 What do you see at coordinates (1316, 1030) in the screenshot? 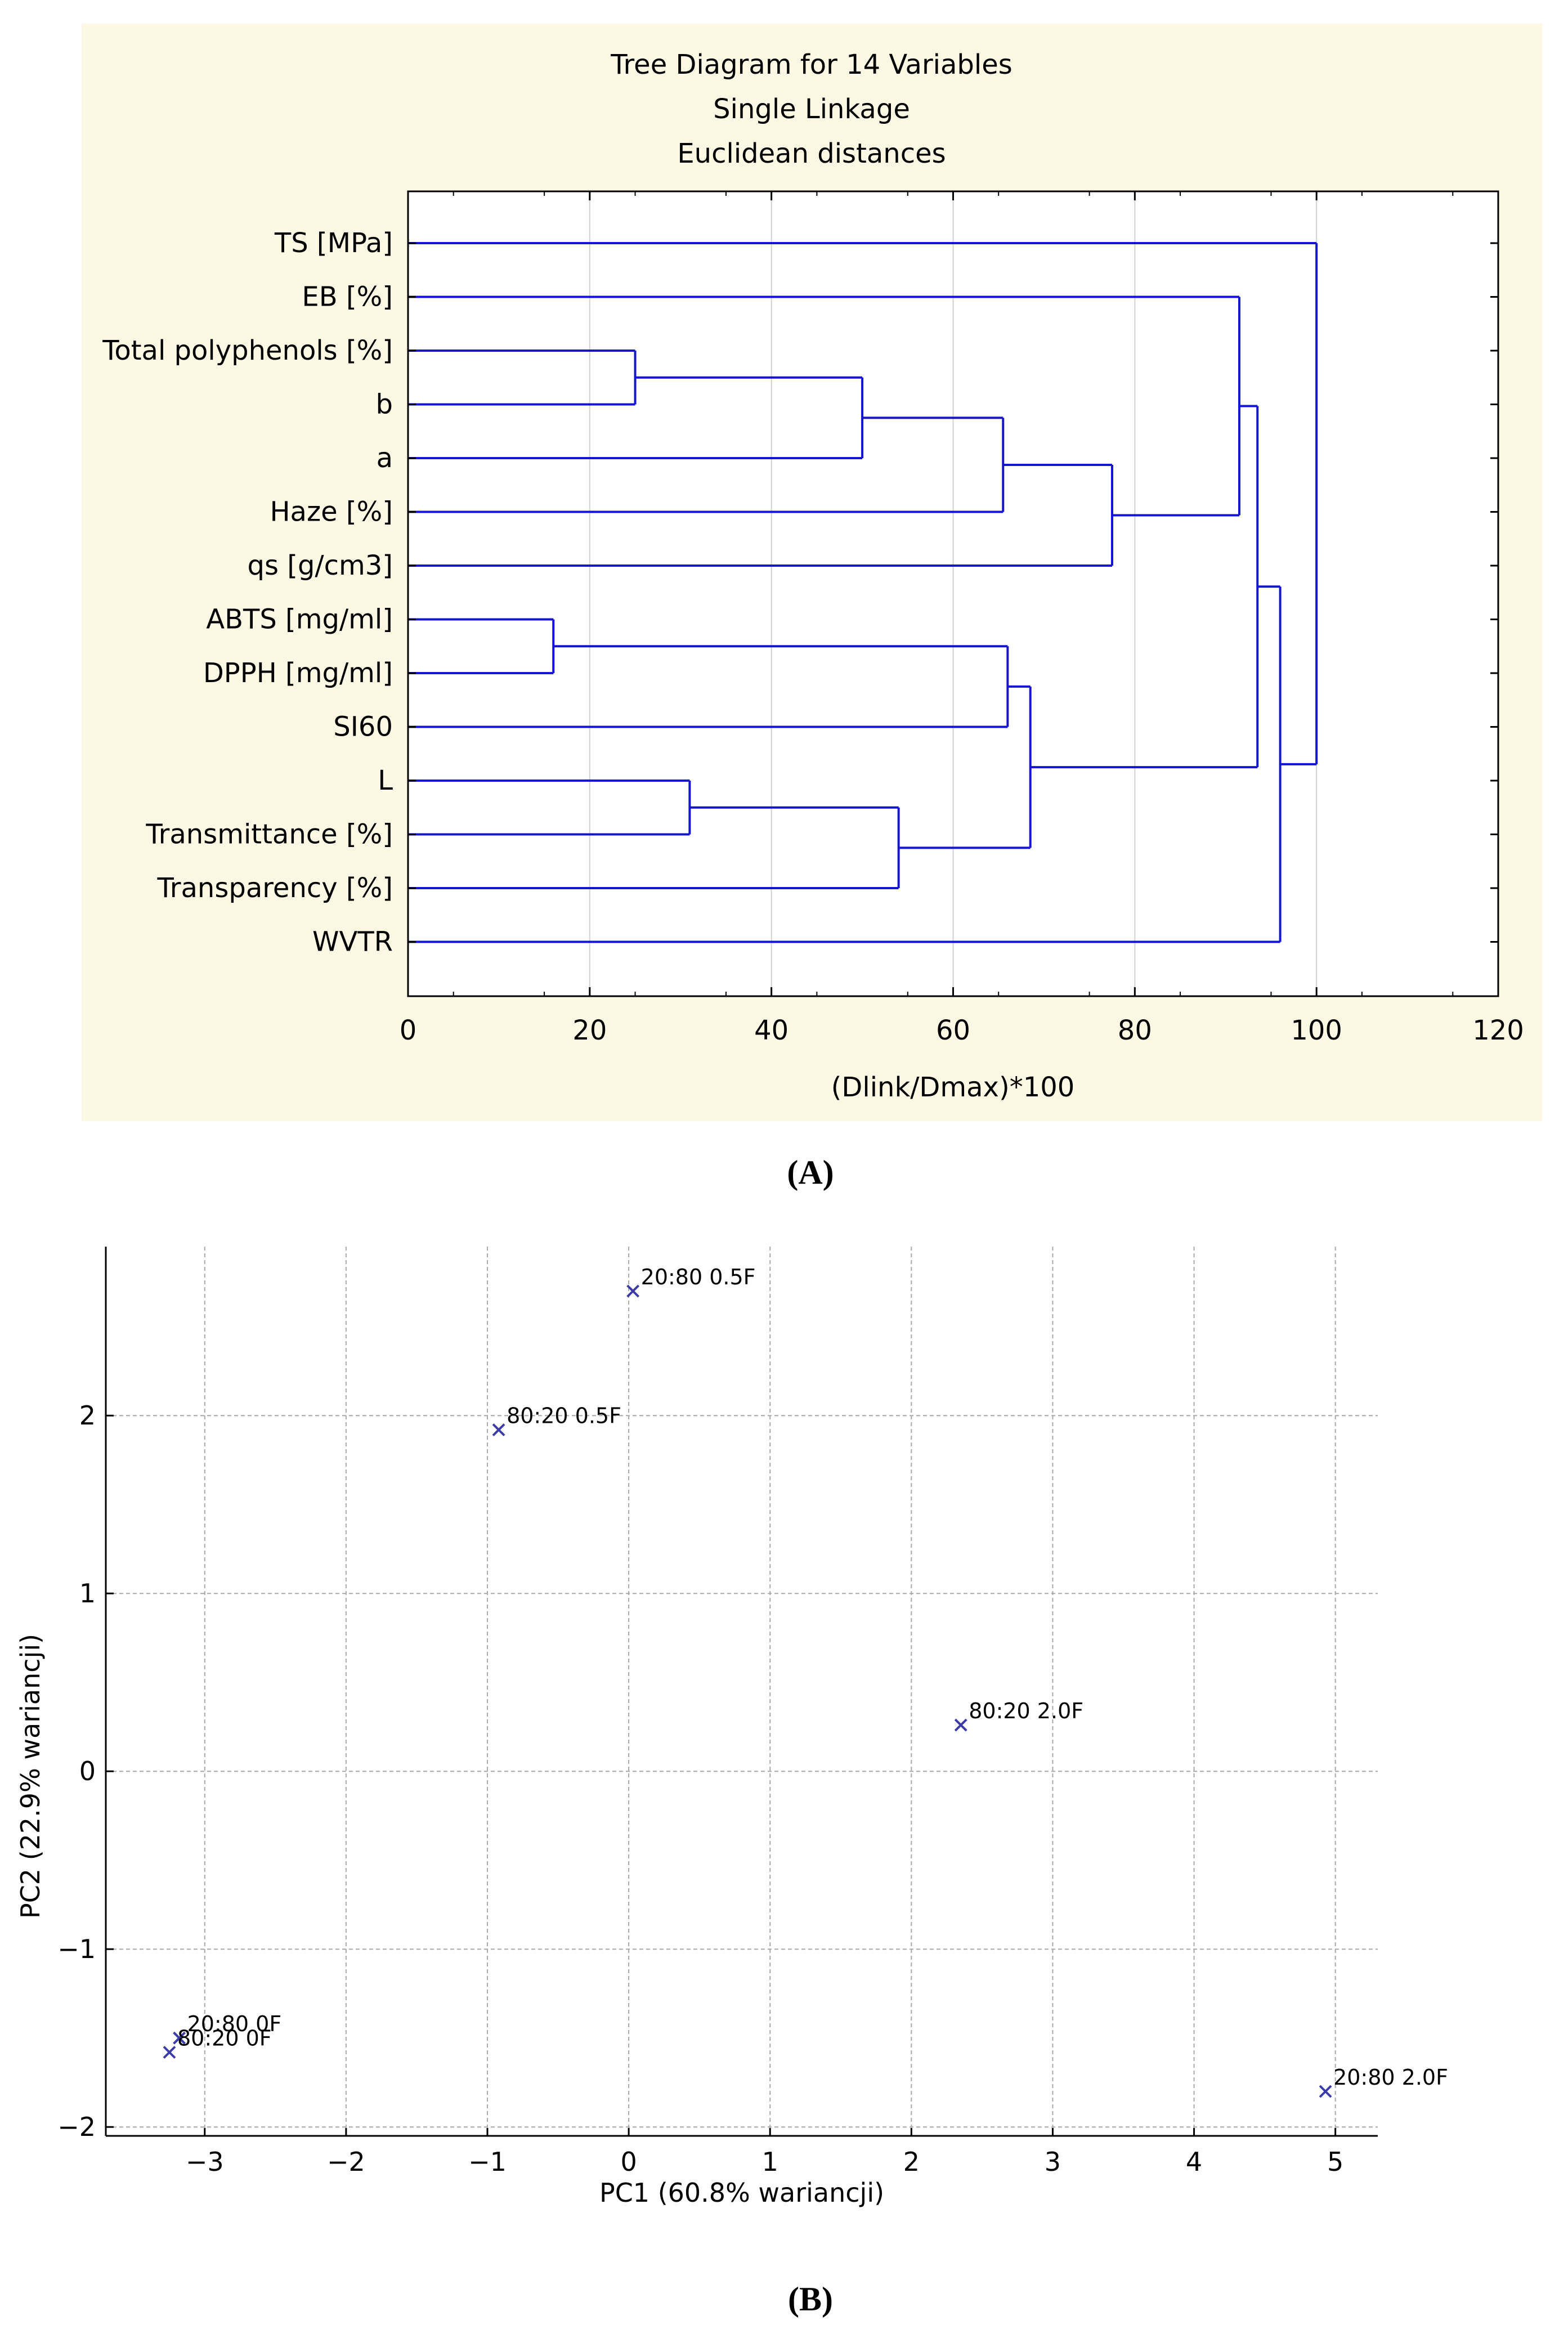
I see `dendrogram-x-tick-100: 100` at bounding box center [1316, 1030].